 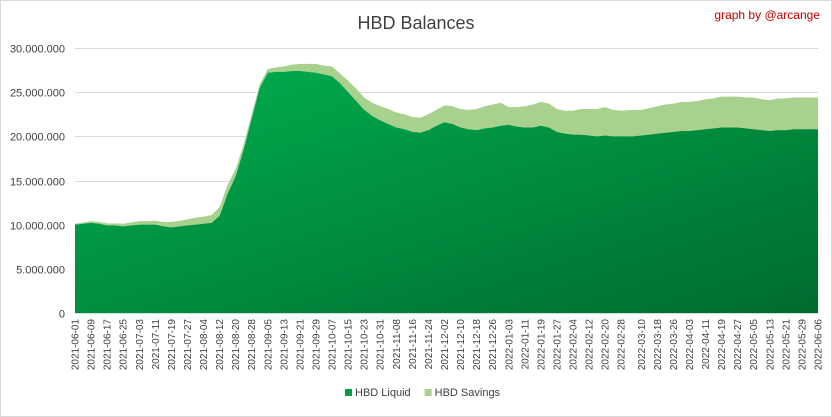 I want to click on x-tick-label: 2021-09-21, so click(x=300, y=345).